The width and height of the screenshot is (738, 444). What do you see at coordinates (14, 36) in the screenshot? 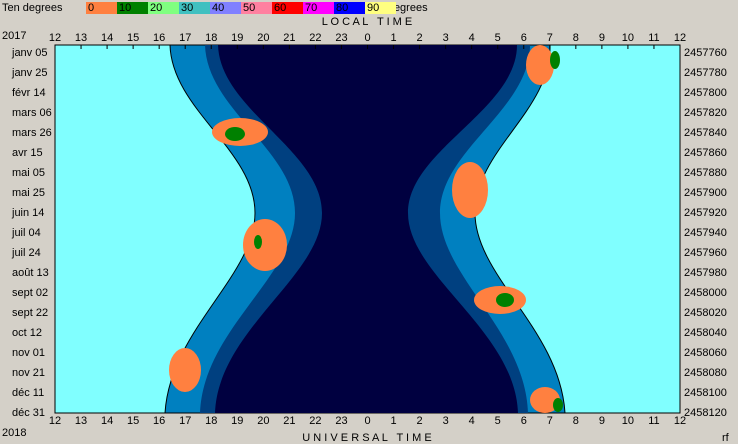
I see `top-year: 2017` at bounding box center [14, 36].